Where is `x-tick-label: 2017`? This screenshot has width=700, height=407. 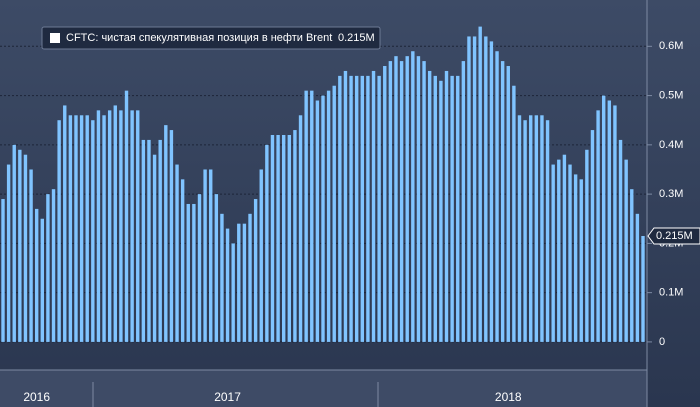 x-tick-label: 2017 is located at coordinates (227, 397).